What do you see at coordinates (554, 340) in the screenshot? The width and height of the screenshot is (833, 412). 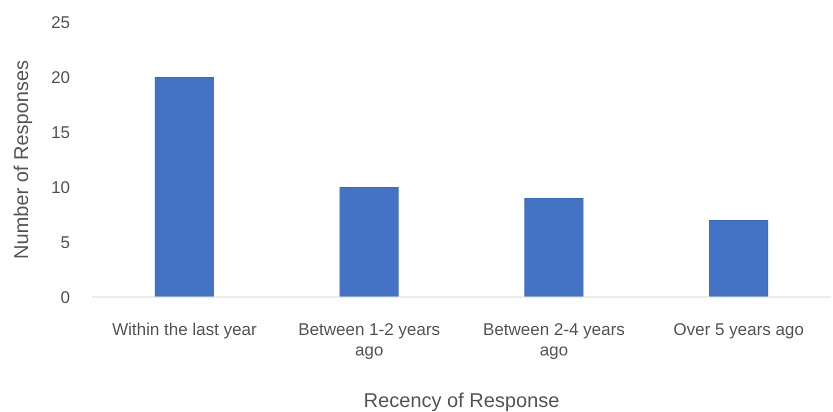 I see `x-tick-label: Between 2-4 years ago` at bounding box center [554, 340].